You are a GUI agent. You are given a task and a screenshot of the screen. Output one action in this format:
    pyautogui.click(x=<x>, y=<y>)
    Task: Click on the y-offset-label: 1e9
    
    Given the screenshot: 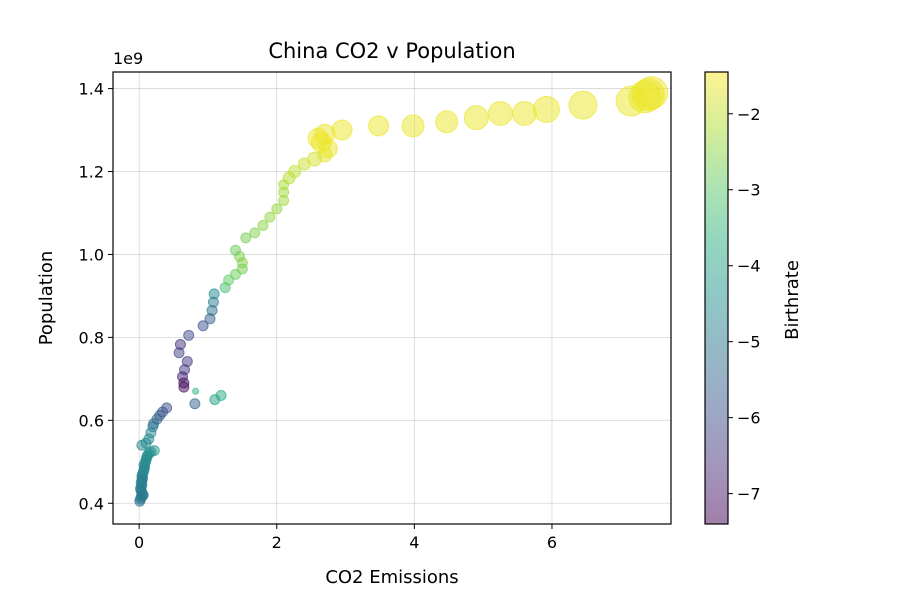 What is the action you would take?
    pyautogui.click(x=128, y=58)
    